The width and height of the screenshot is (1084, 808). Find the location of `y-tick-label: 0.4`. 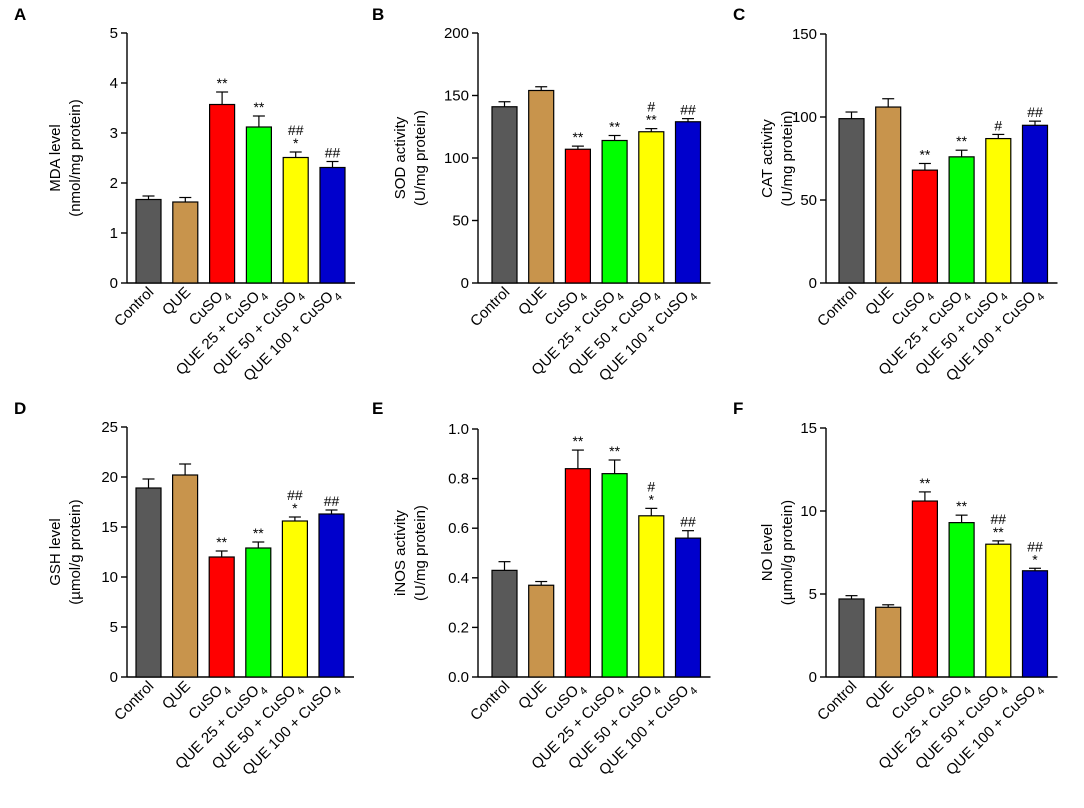

y-tick-label: 0.4 is located at coordinates (458, 578).